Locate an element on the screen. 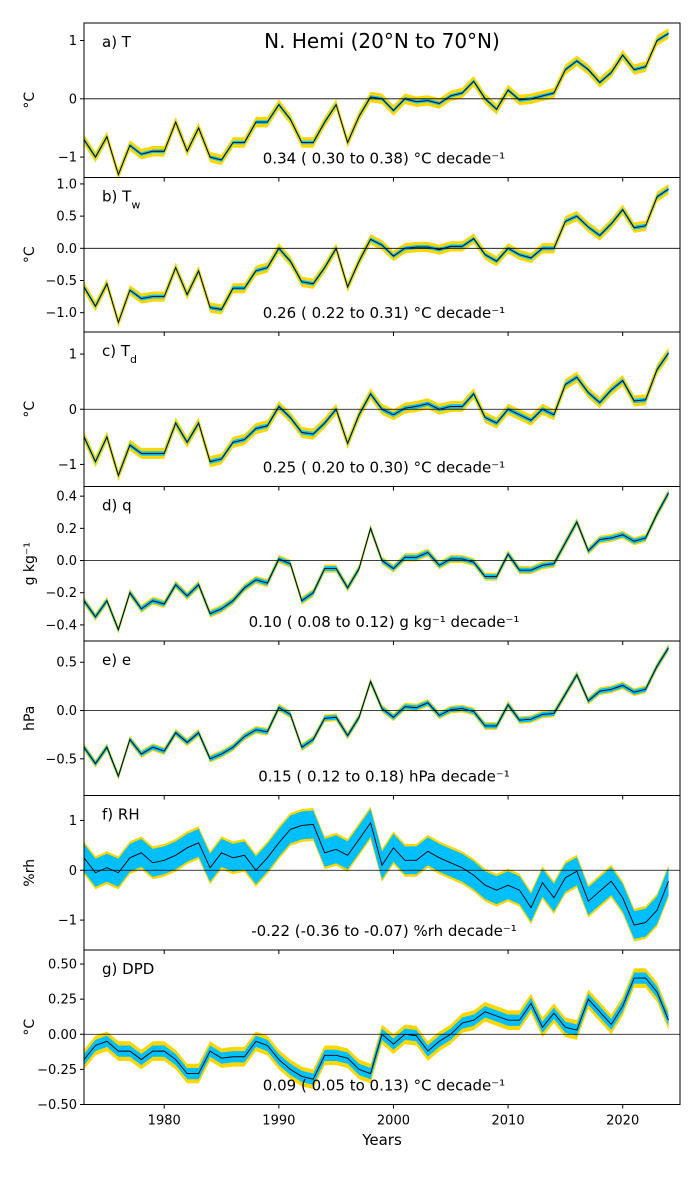  panel-label-subscript: w is located at coordinates (135, 204).